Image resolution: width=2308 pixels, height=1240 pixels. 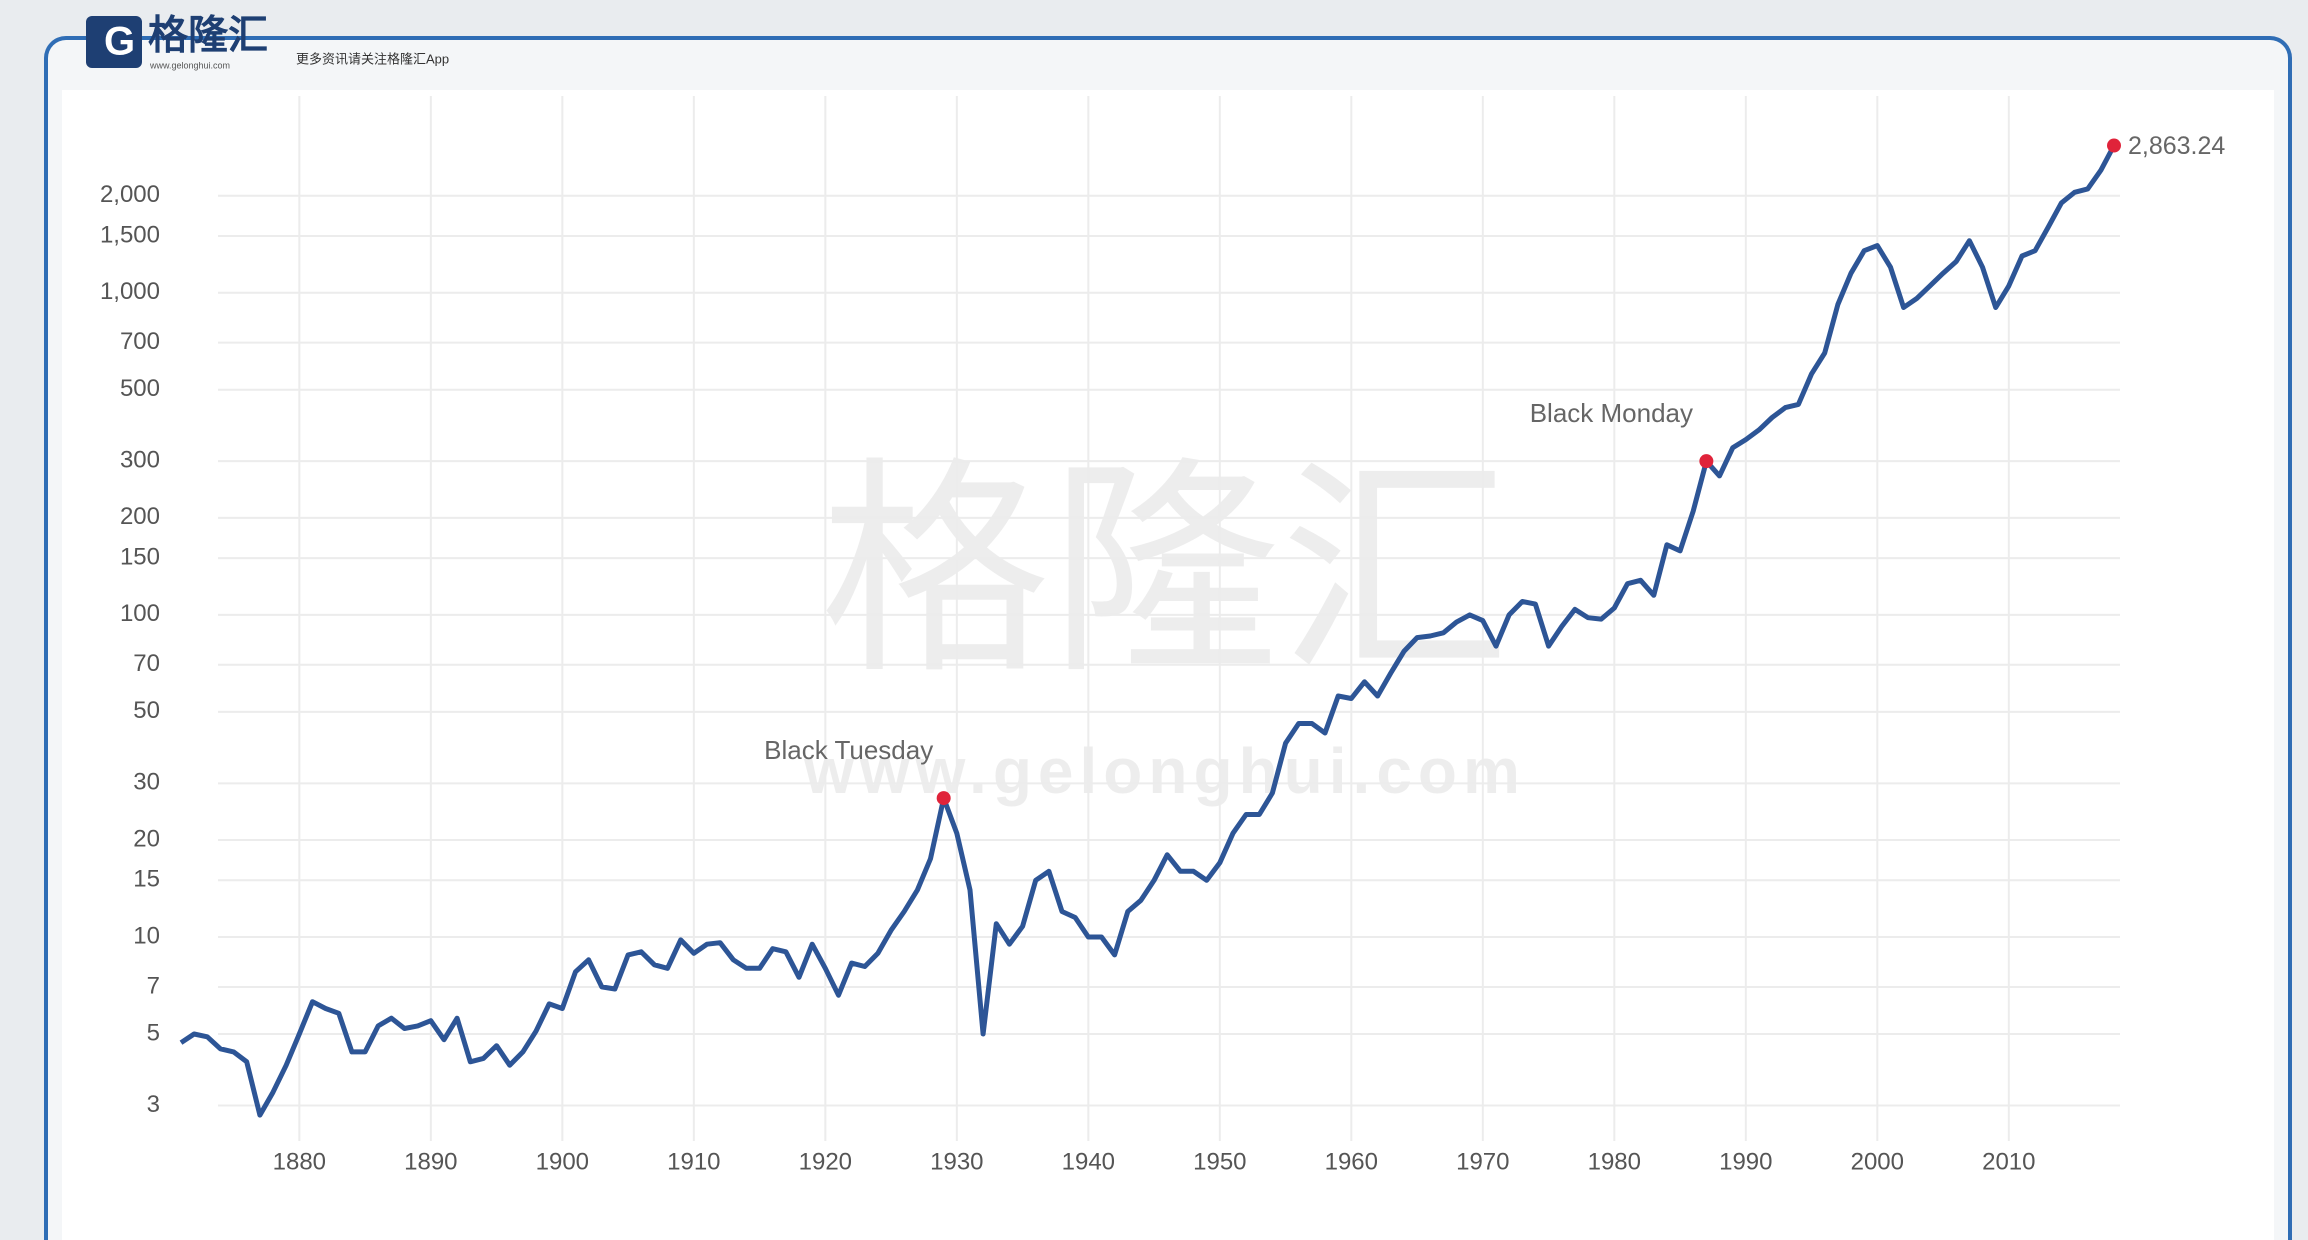 I want to click on x-tick-label: 2010, so click(x=2008, y=1161).